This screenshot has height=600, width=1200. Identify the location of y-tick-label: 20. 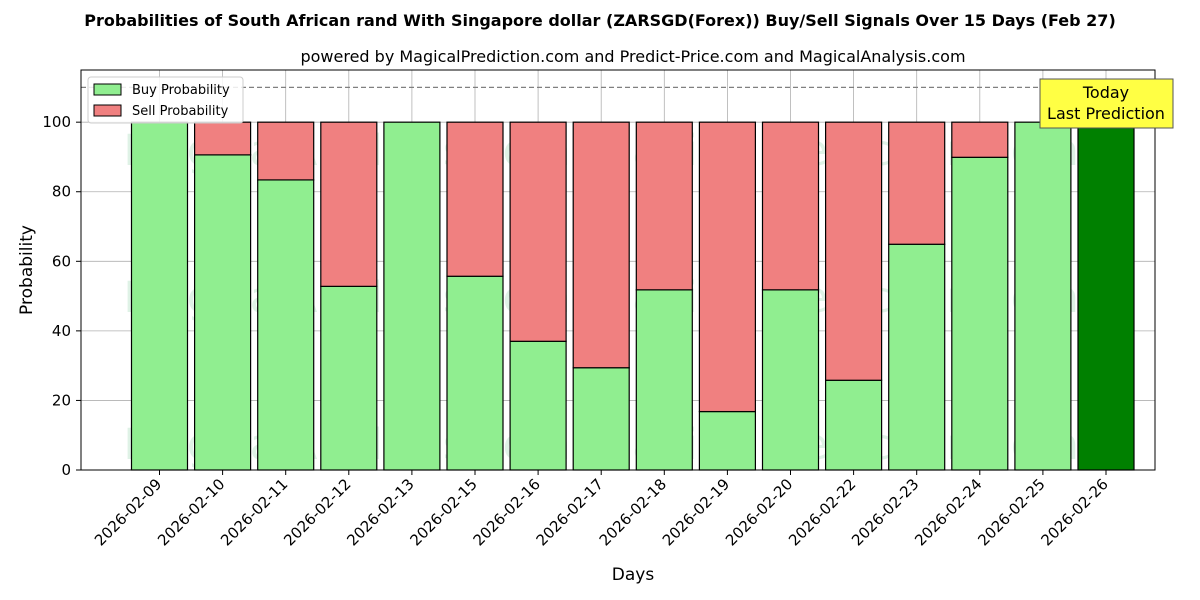
(61, 400).